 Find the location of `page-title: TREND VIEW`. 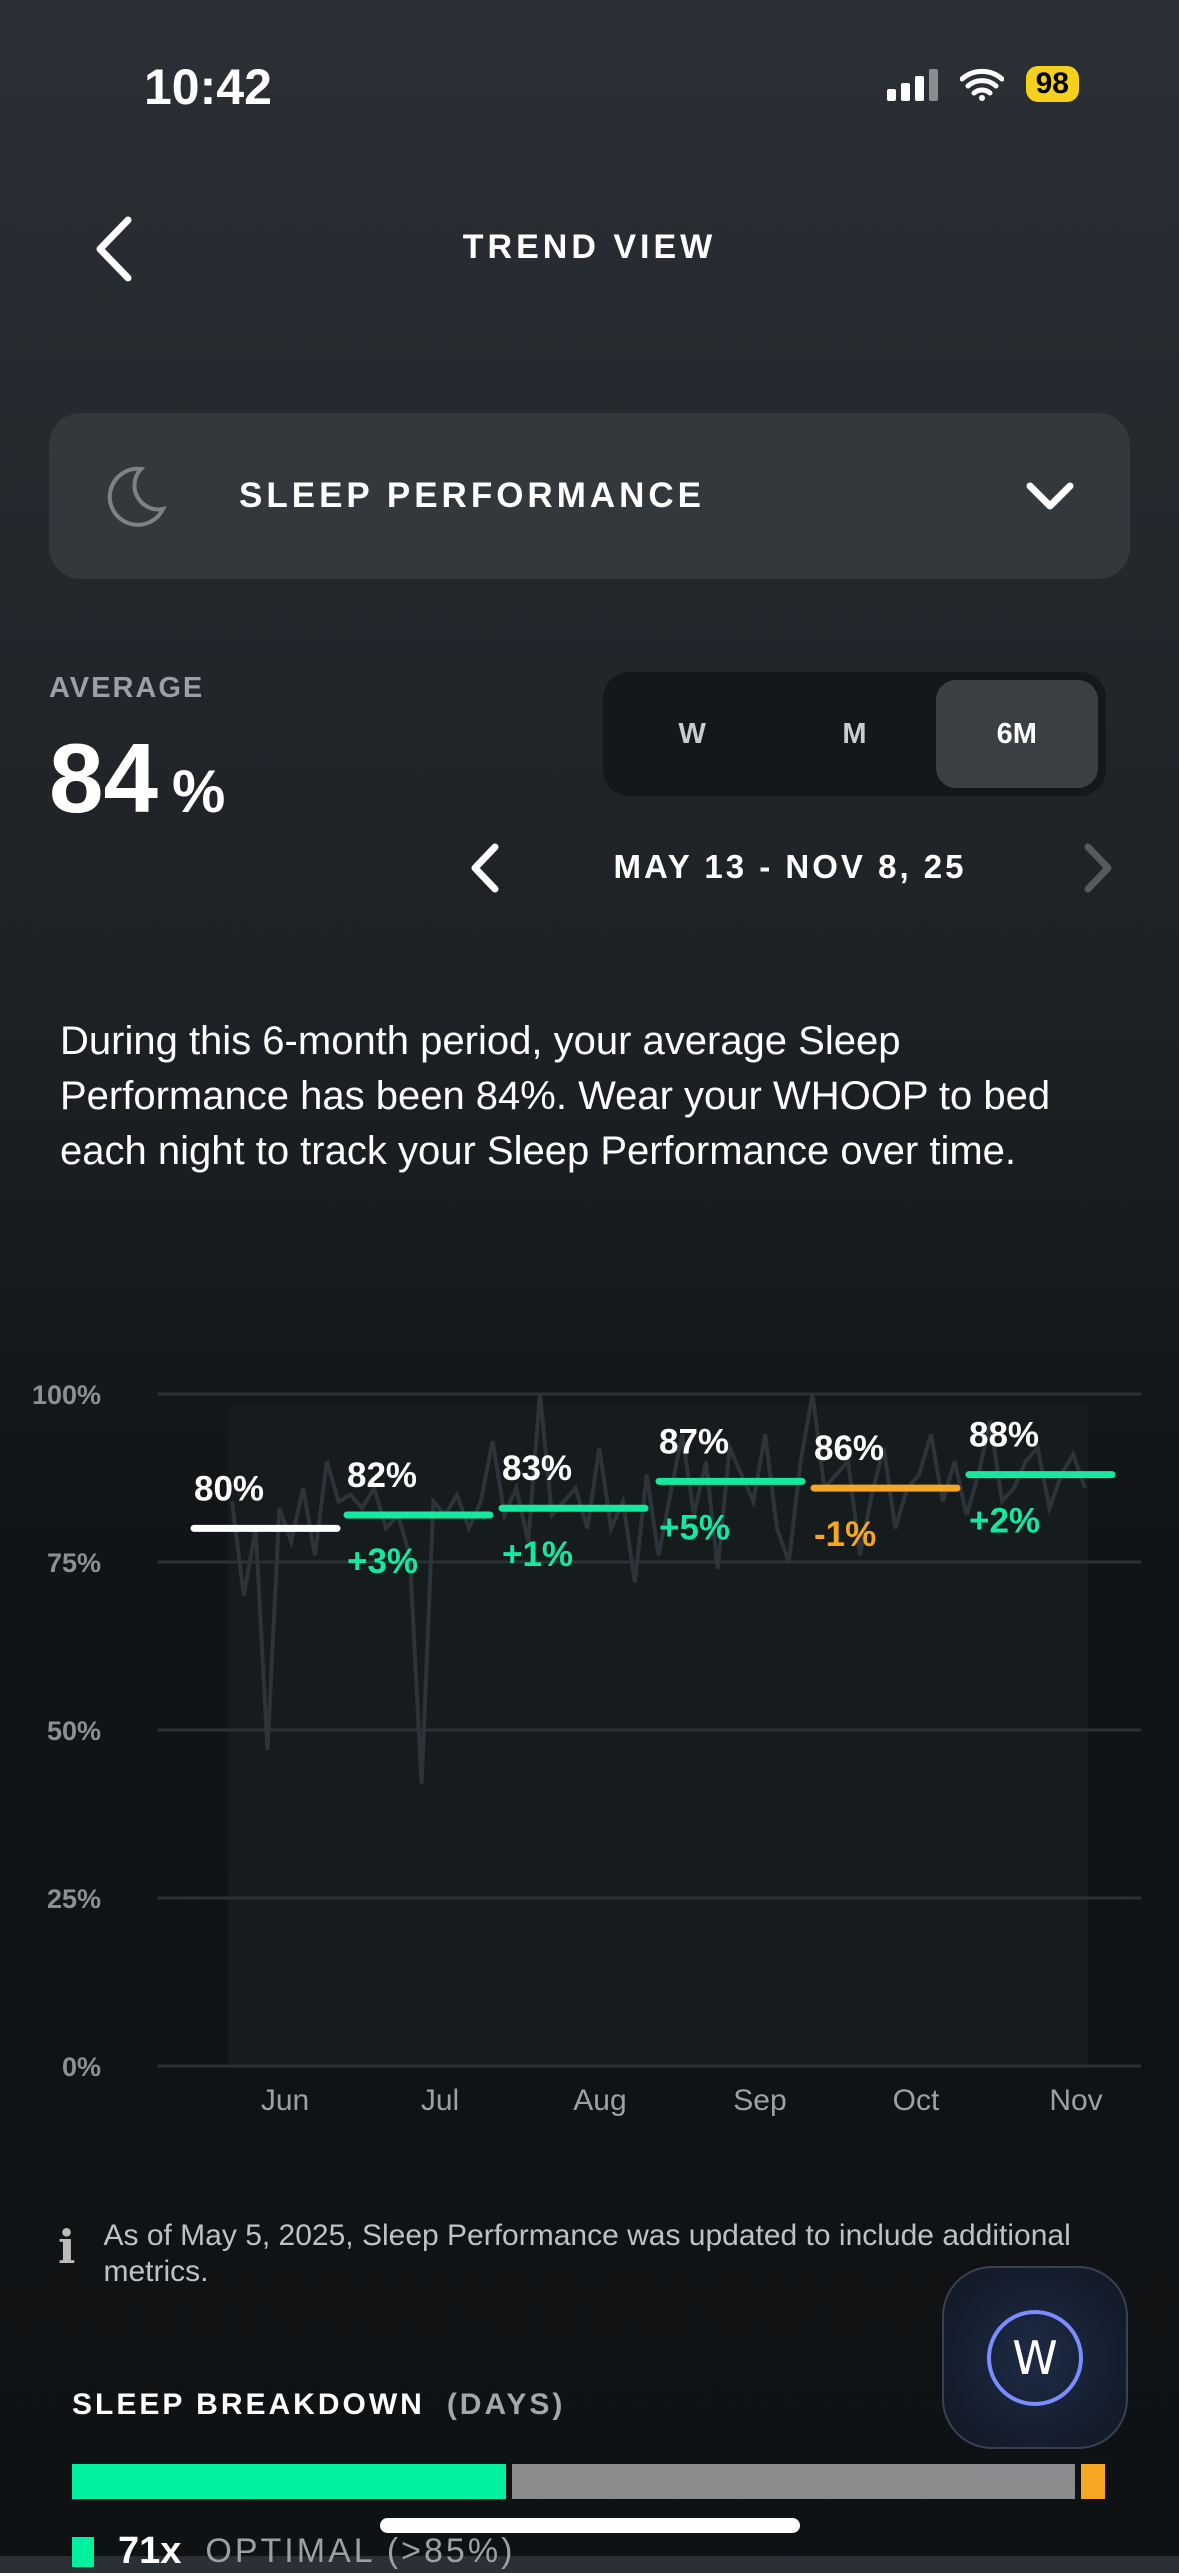

page-title: TREND VIEW is located at coordinates (589, 247).